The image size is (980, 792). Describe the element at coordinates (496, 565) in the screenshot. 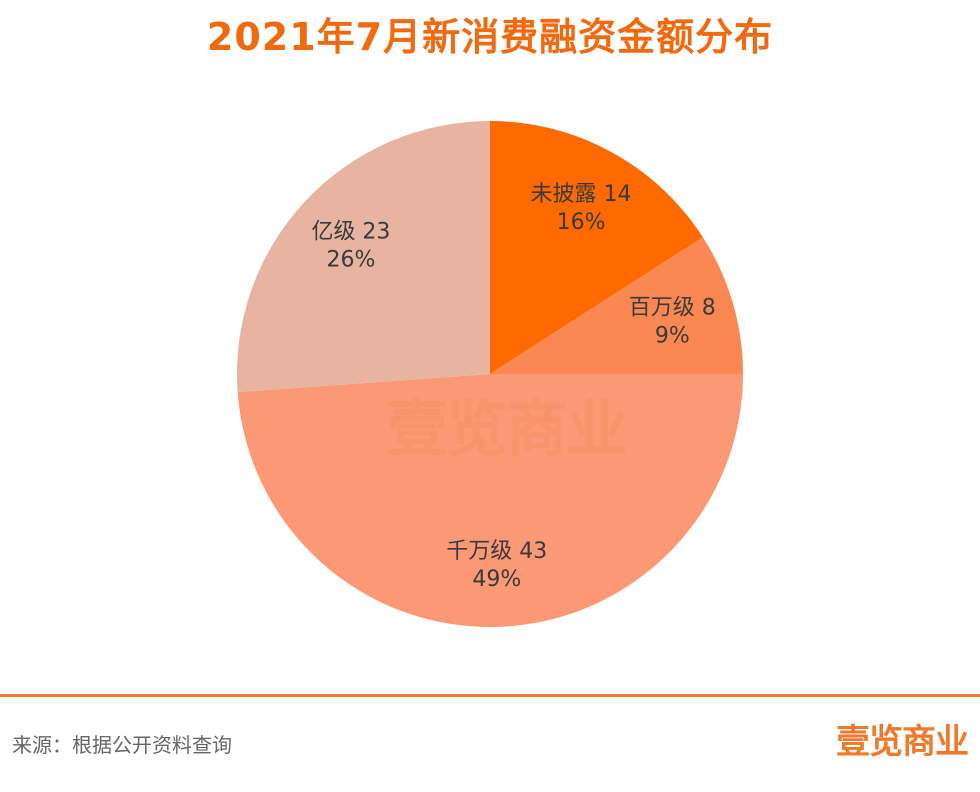

I see `slice-label-2: 千万级 43 49%` at that location.